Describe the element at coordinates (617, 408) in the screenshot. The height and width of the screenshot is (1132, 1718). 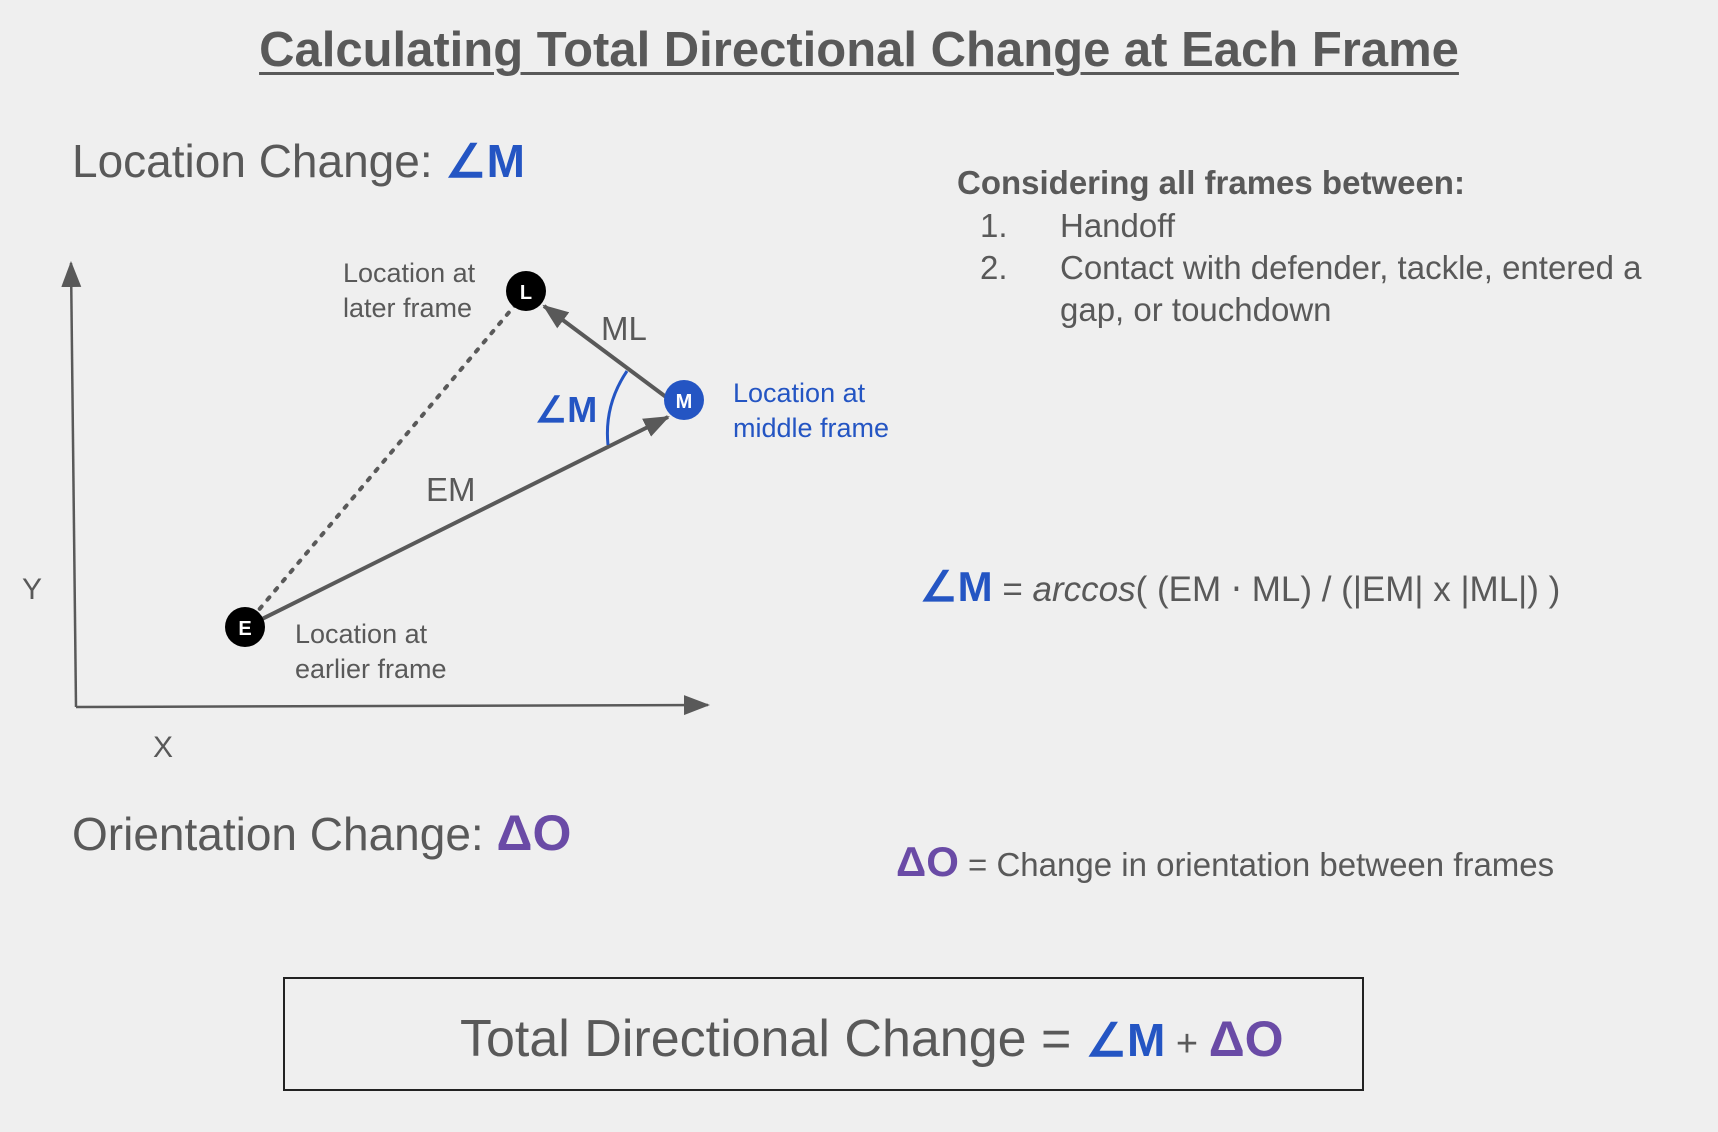
I see `angle-arc` at that location.